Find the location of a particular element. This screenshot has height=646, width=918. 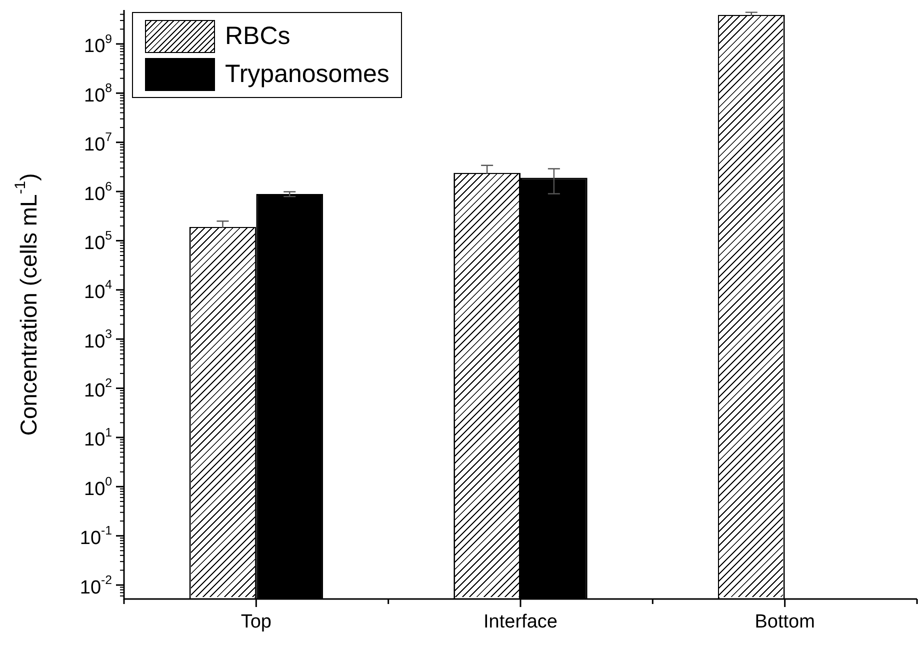

x-tick-label: Interface is located at coordinates (521, 622).